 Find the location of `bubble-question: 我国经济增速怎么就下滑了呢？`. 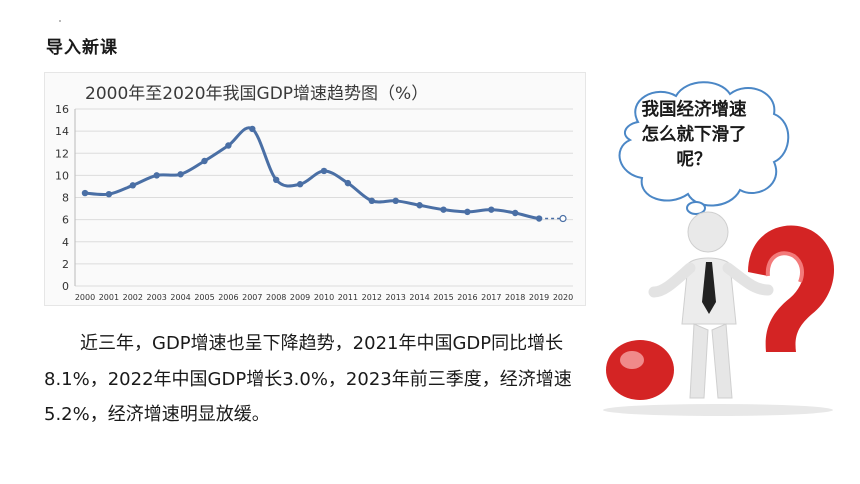

bubble-question: 我国经济增速怎么就下滑了呢？ is located at coordinates (694, 135).